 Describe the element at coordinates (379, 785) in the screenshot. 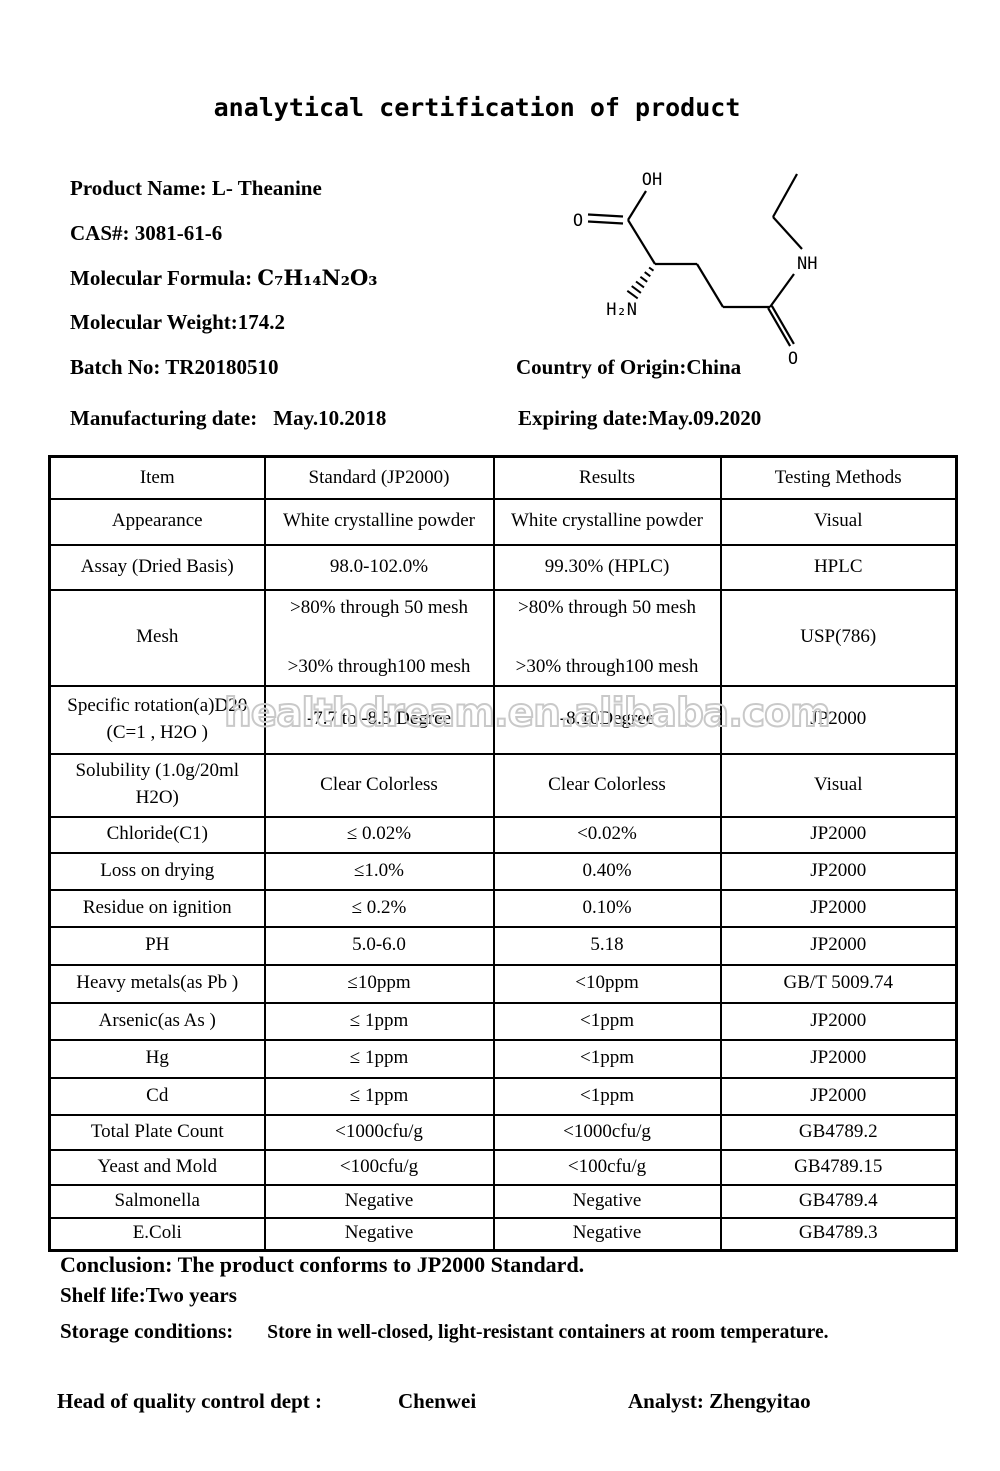

I see `cell-standard: Clear Colorless` at that location.